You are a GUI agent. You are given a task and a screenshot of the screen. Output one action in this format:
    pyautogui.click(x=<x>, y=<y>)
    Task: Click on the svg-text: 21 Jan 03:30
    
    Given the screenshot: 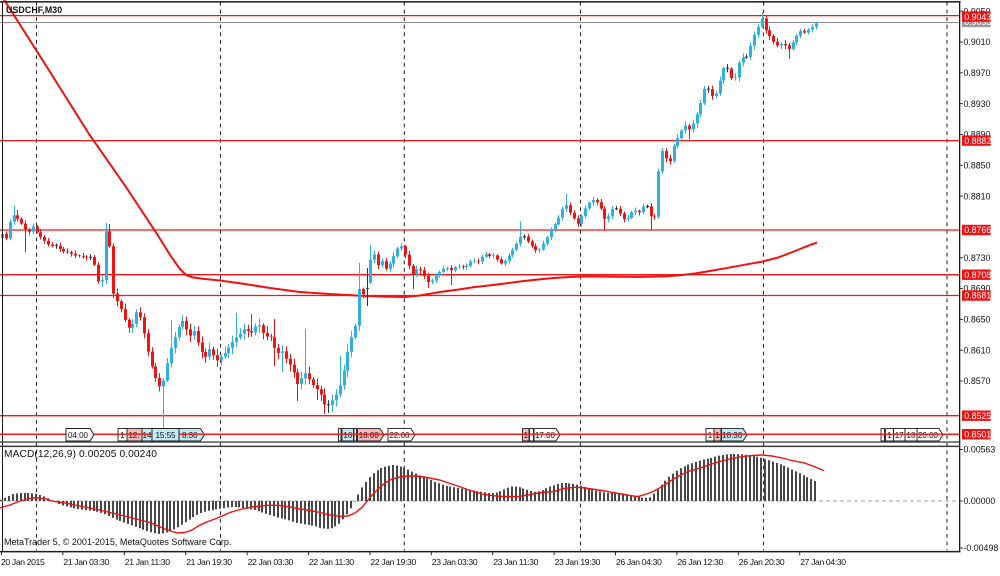 What is the action you would take?
    pyautogui.click(x=86, y=562)
    